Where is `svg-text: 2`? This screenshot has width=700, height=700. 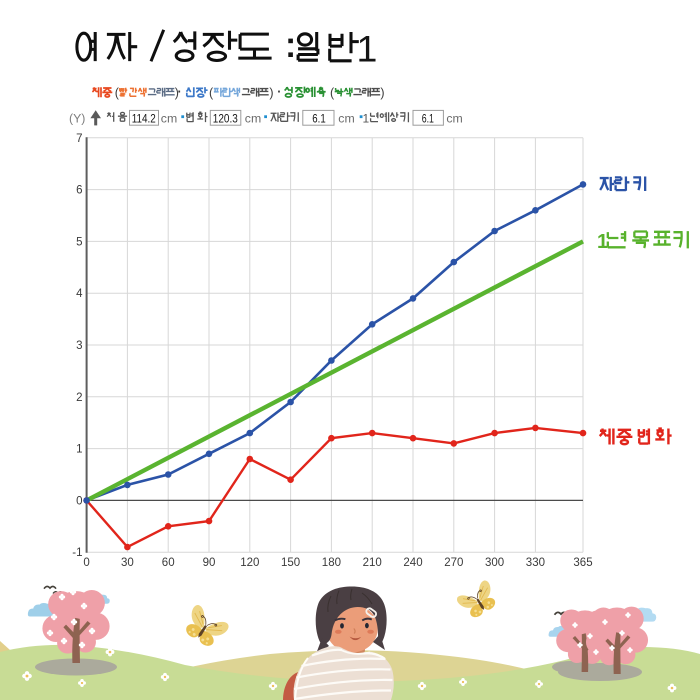 svg-text: 2 is located at coordinates (79, 398).